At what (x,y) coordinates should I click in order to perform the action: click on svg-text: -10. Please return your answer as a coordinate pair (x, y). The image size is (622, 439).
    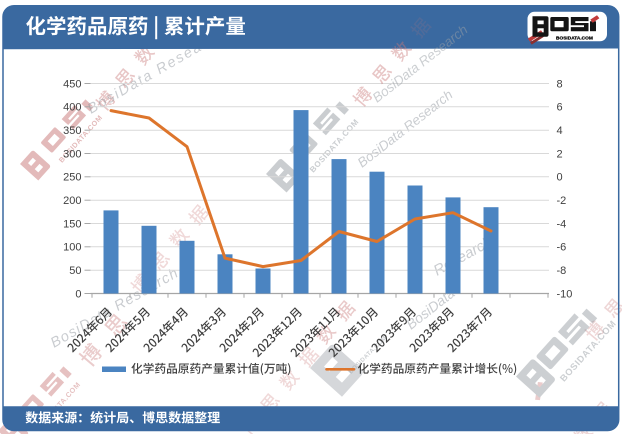
    Looking at the image, I should click on (565, 294).